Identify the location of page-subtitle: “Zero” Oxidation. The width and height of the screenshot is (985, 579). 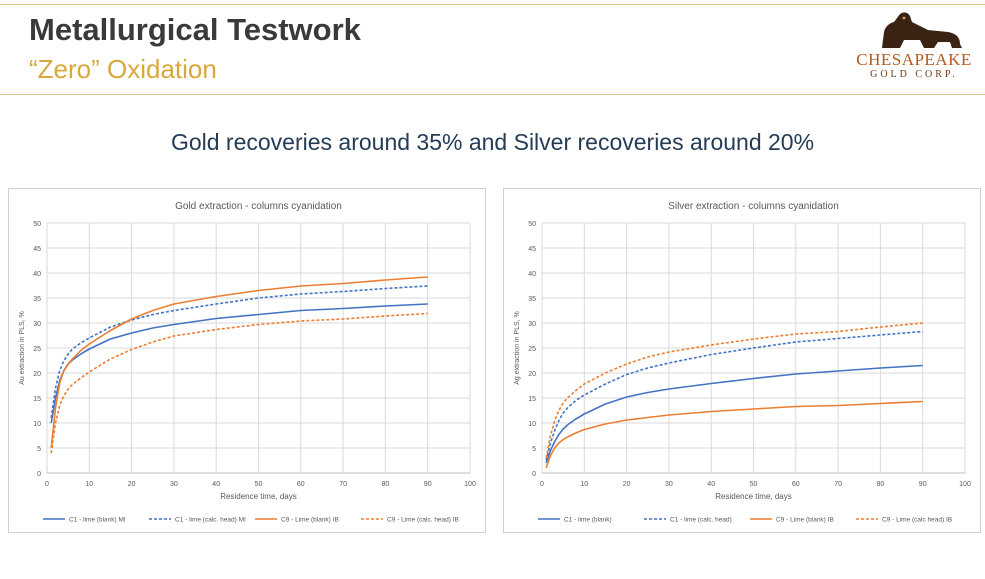
(123, 69).